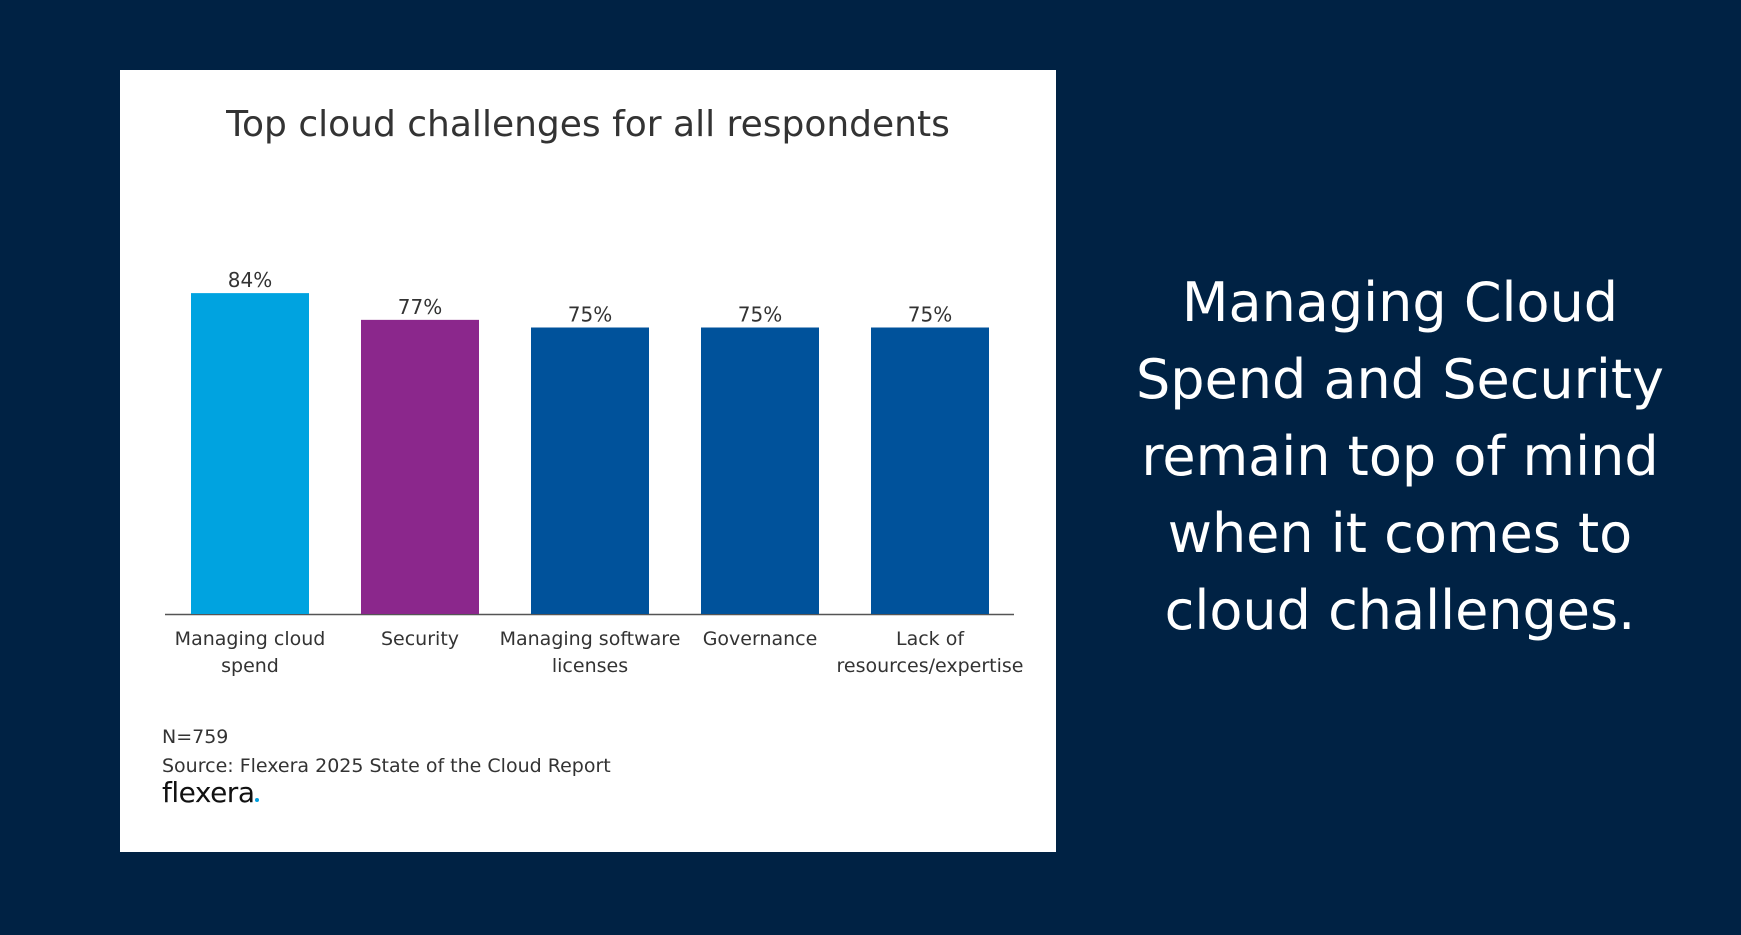 The image size is (1741, 935). Describe the element at coordinates (1400, 302) in the screenshot. I see `headline-line-1: Managing Cloud` at that location.